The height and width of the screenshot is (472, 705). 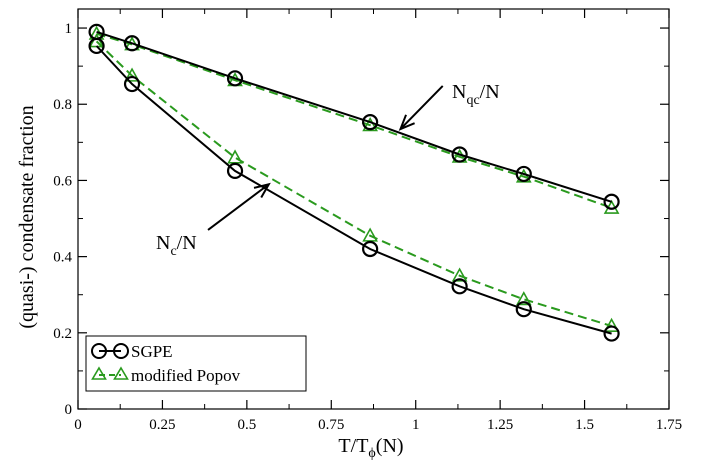 I want to click on legend-label-sgpe: SGPE, so click(x=152, y=351).